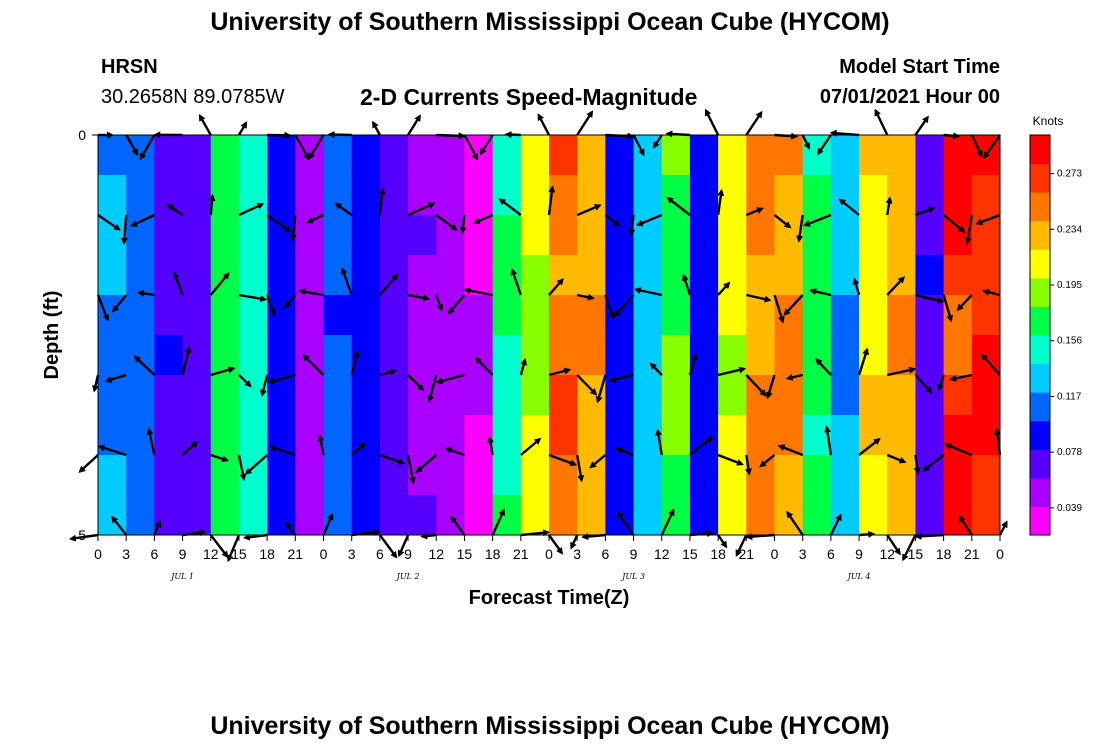  Describe the element at coordinates (1069, 396) in the screenshot. I see `colorbar-tick-label: 0.117` at that location.